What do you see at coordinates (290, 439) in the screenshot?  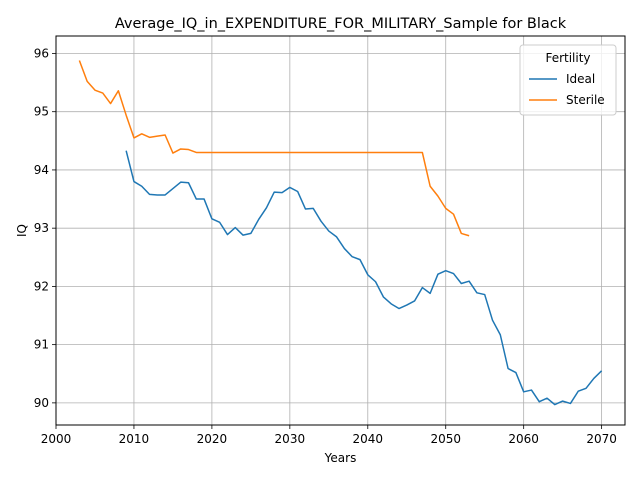 I see `x-tick-label: 2030` at bounding box center [290, 439].